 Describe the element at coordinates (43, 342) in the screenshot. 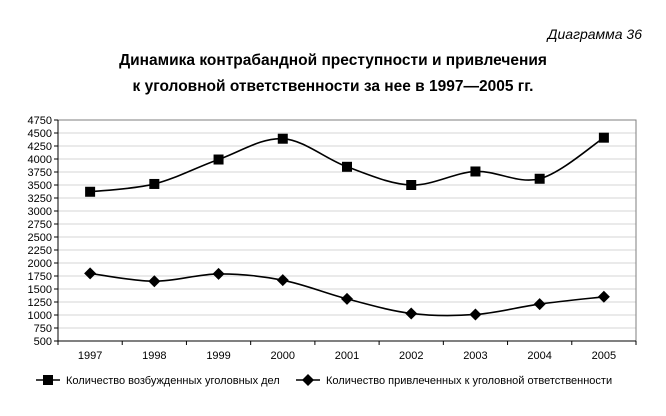

I see `y-tick-label: 500` at that location.